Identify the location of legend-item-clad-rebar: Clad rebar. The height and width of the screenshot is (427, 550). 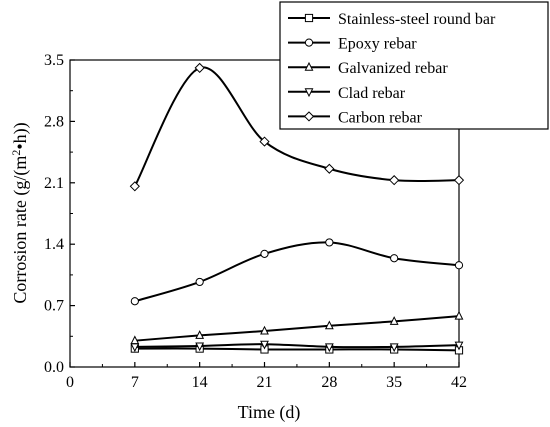
(347, 93).